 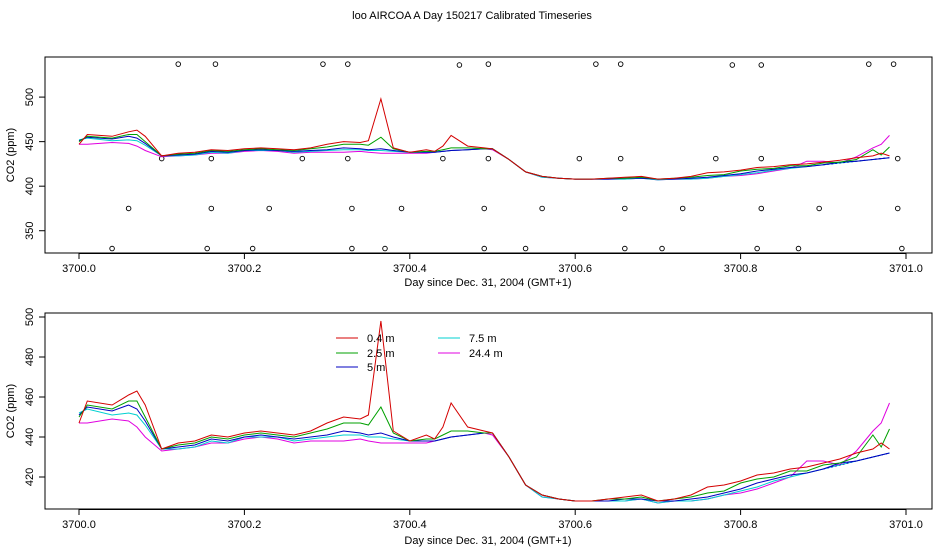 I want to click on bottom-x-axis-label: Day since Dec. 31, 2004 (GMT+1), so click(x=487, y=541).